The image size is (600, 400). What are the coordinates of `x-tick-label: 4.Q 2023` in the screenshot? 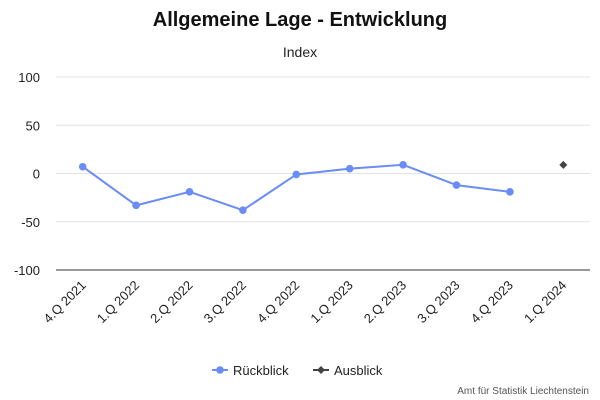 It's located at (492, 302).